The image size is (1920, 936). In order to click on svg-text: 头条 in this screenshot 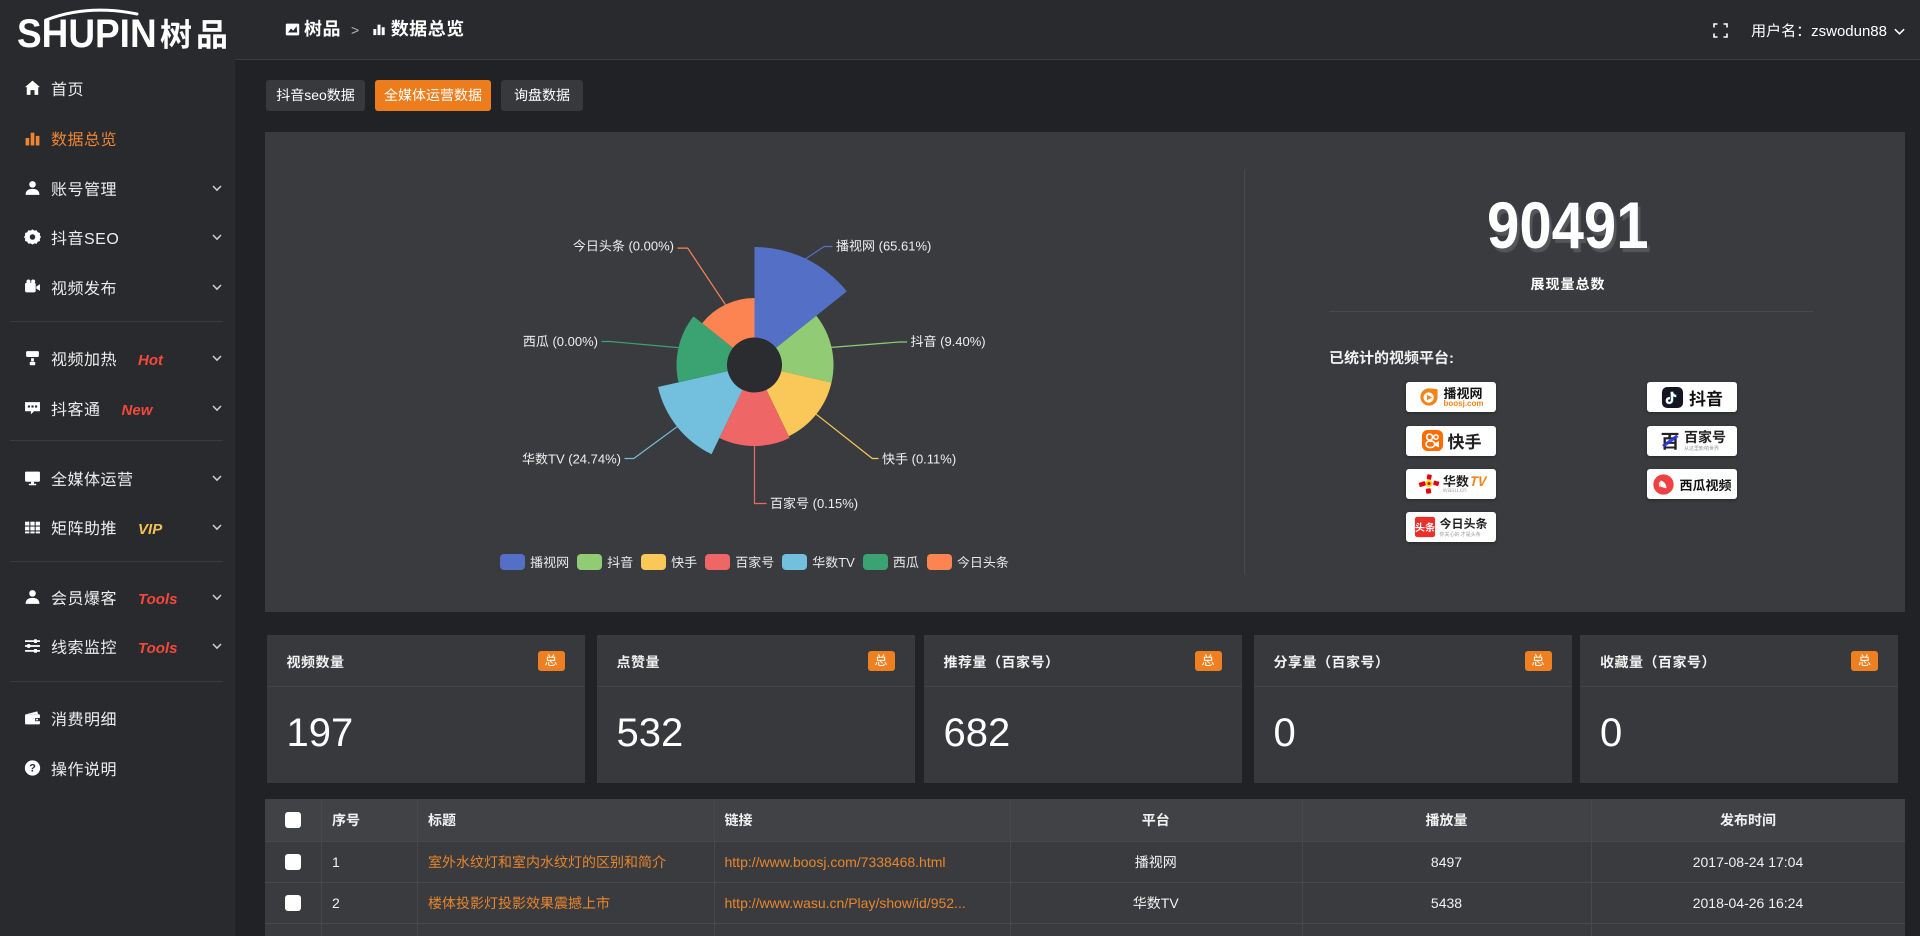, I will do `click(1425, 527)`.